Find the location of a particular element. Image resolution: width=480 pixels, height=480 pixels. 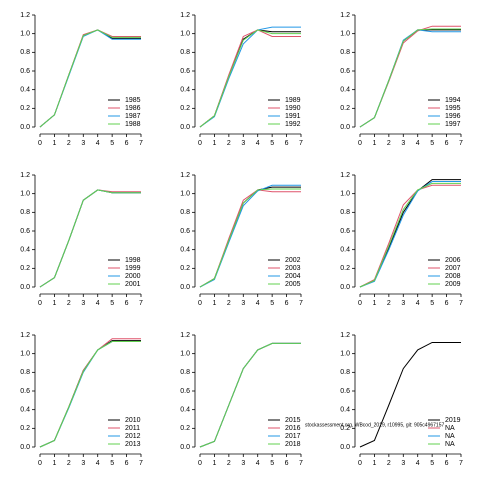

legend-label: 2018 is located at coordinates (293, 444).